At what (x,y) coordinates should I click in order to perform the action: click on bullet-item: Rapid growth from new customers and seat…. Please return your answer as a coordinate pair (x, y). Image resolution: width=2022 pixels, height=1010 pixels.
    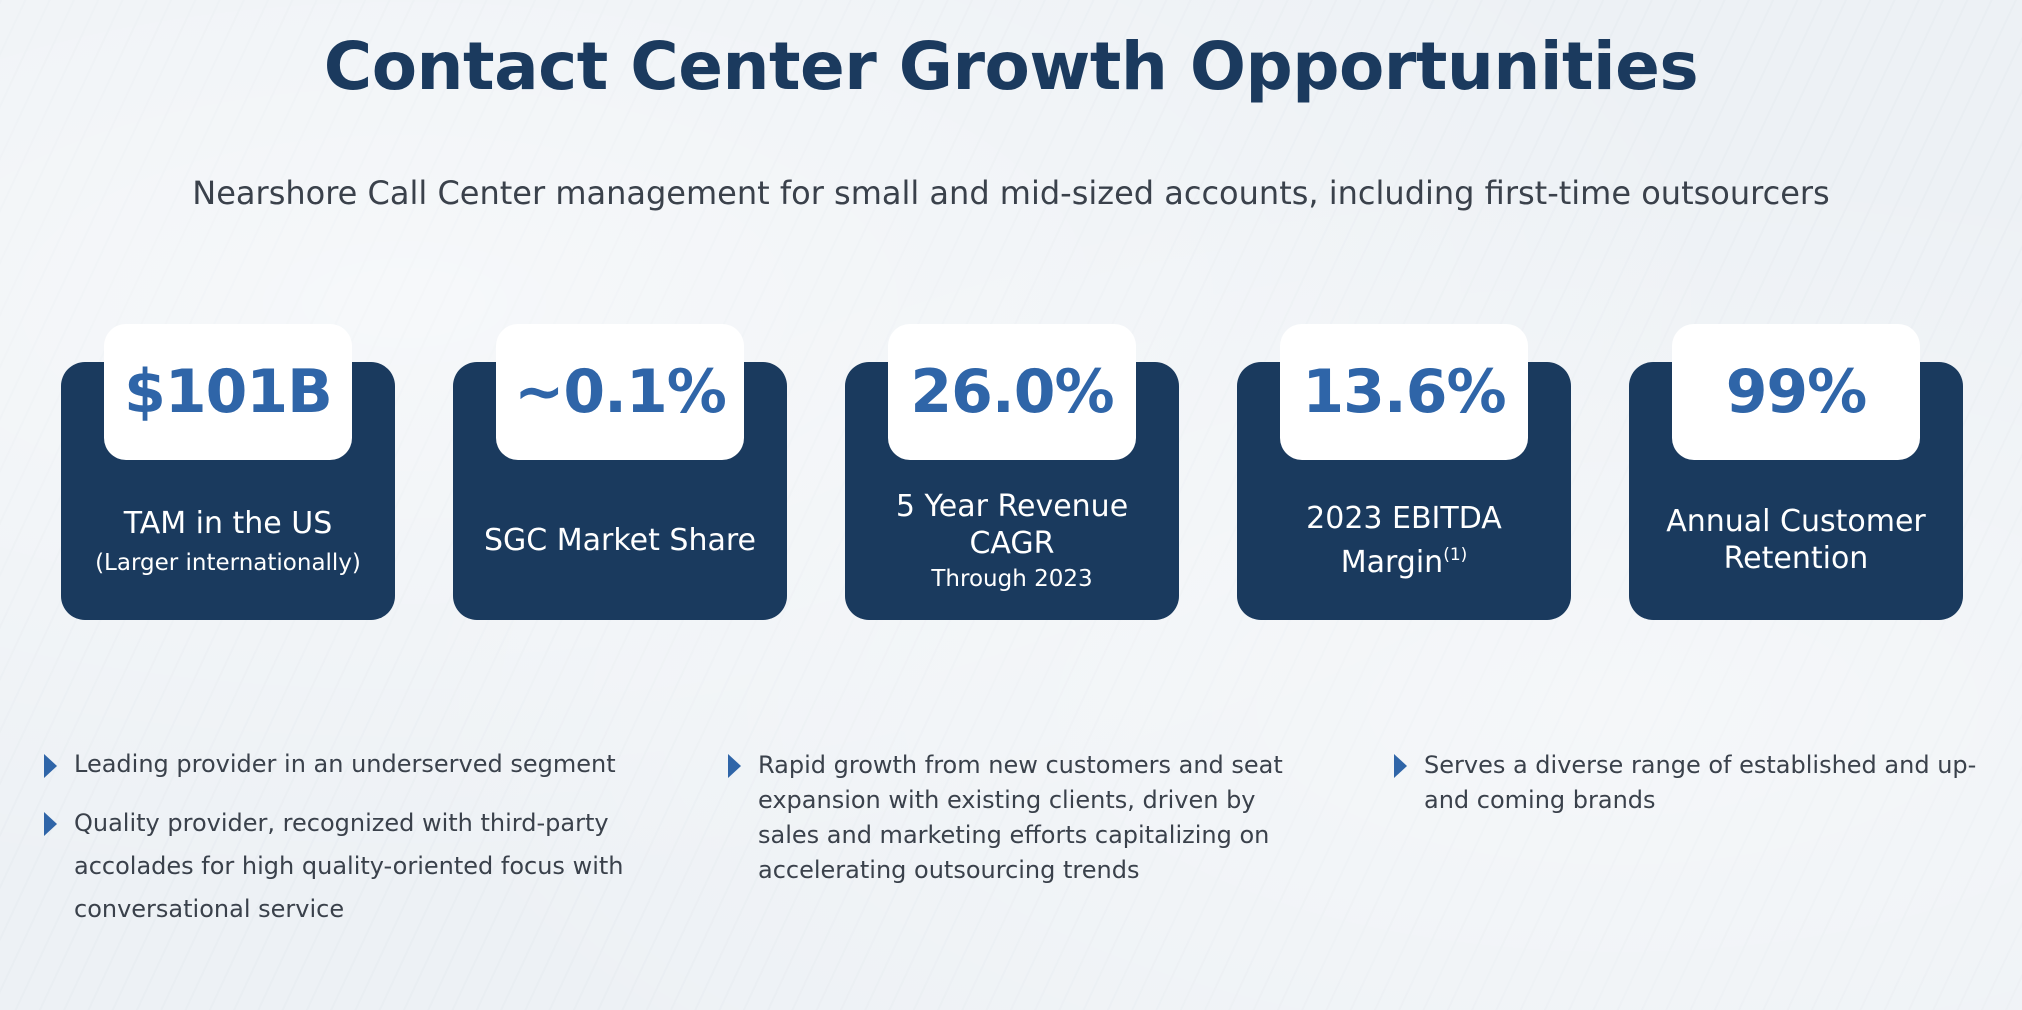
    Looking at the image, I should click on (1023, 818).